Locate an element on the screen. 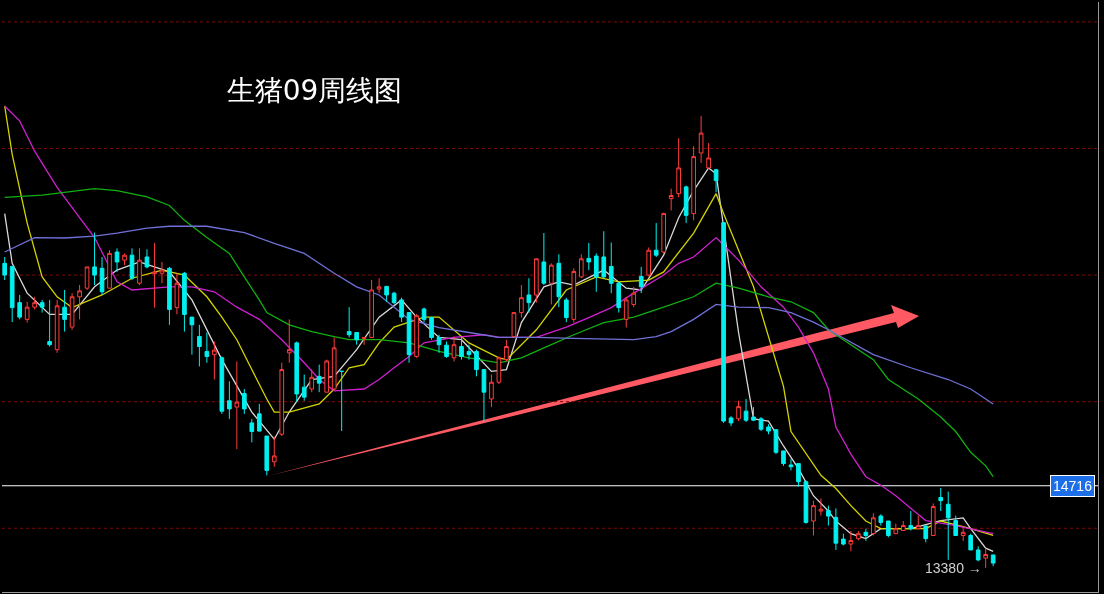 The image size is (1104, 594). chart-title: 生猪09周线图 is located at coordinates (314, 91).